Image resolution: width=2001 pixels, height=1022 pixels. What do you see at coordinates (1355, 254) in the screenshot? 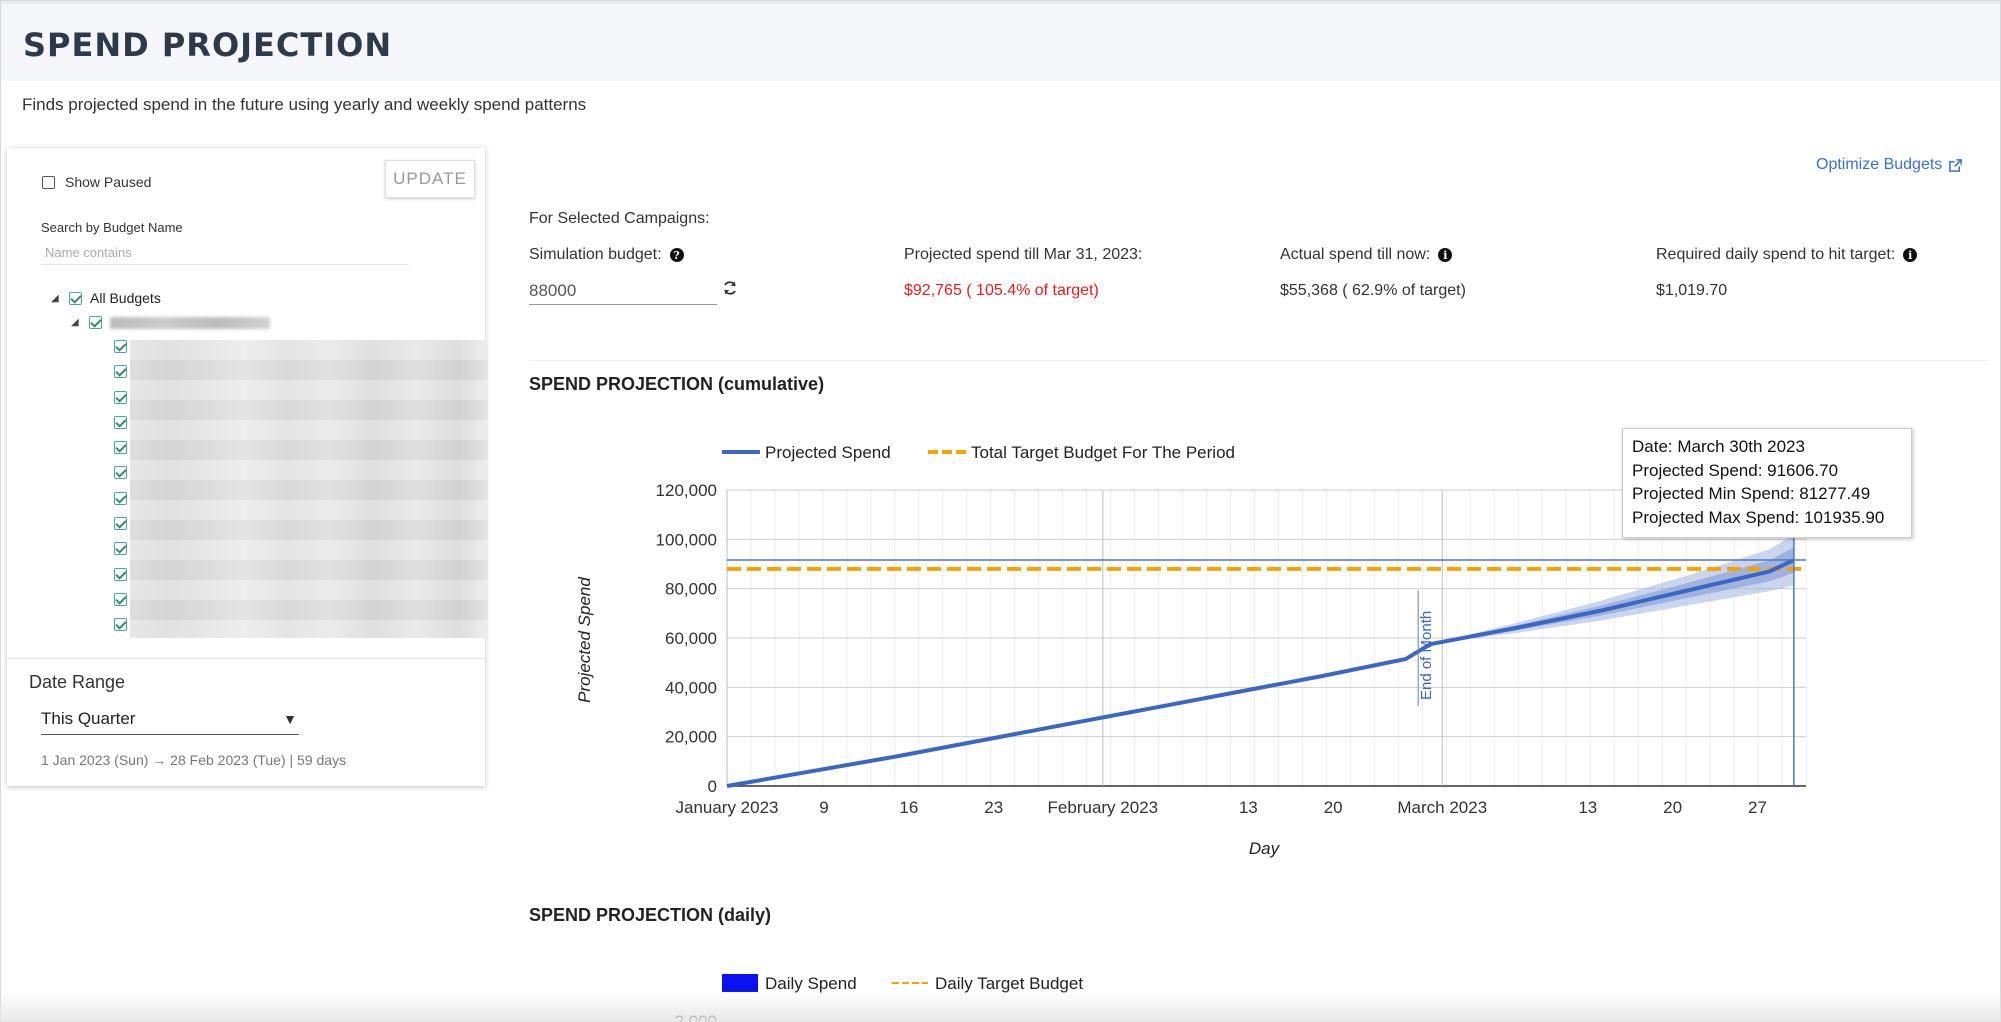
I see `actual-spend-text: Actual spend till now:` at bounding box center [1355, 254].